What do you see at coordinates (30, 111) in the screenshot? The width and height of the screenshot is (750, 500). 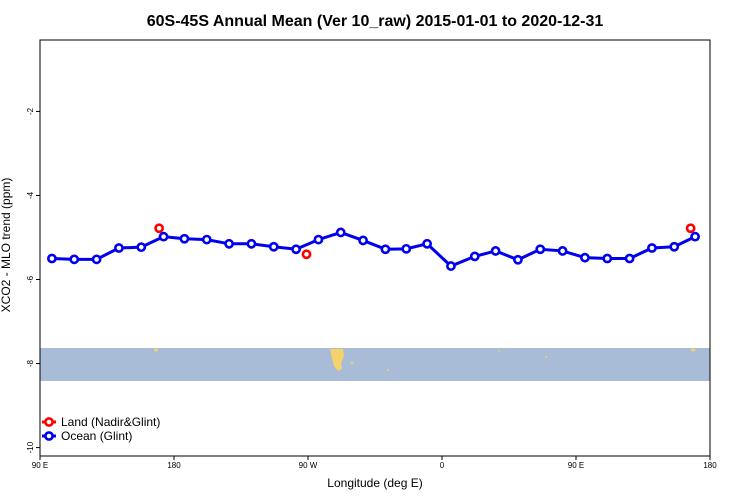 I see `y-tick-label: -2` at bounding box center [30, 111].